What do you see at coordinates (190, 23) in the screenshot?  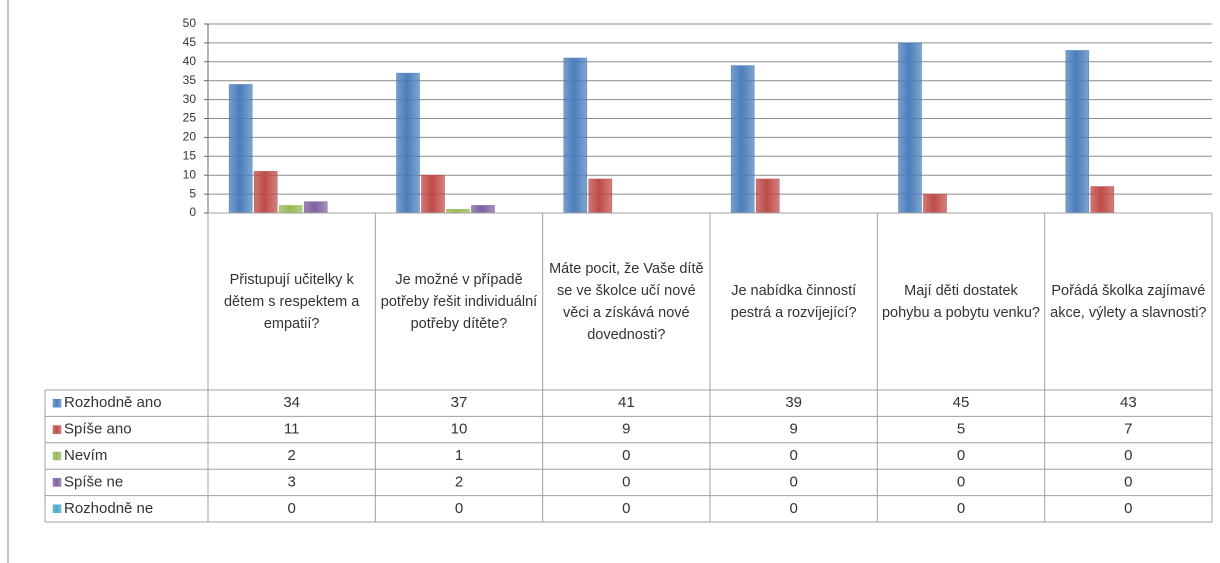 I see `y-tick-label: 50` at bounding box center [190, 23].